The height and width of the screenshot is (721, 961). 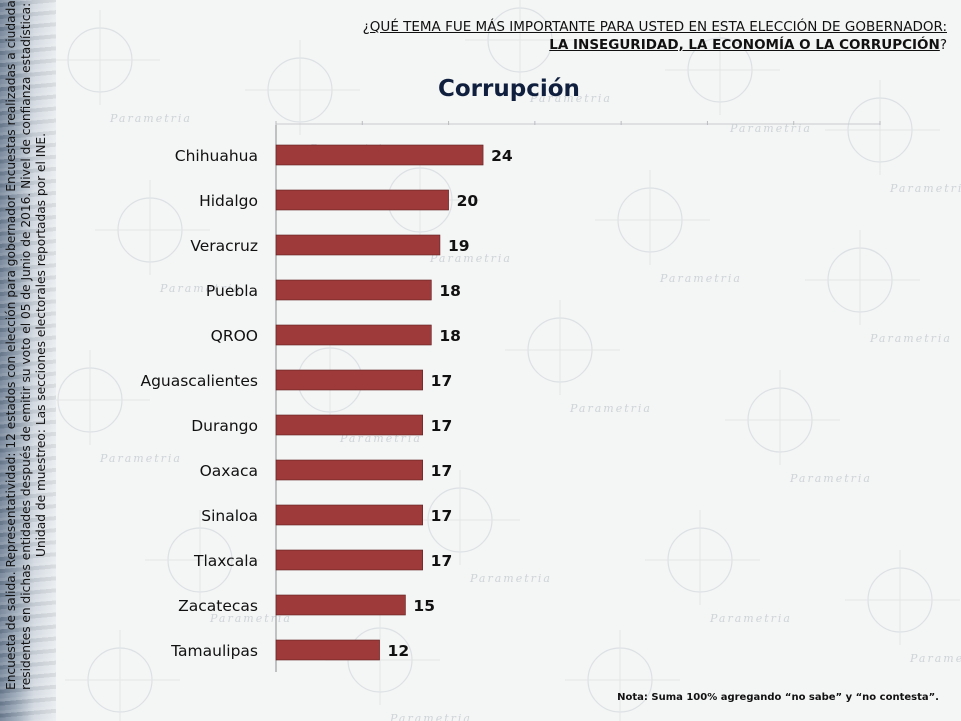 What do you see at coordinates (502, 156) in the screenshot?
I see `data-label: 24` at bounding box center [502, 156].